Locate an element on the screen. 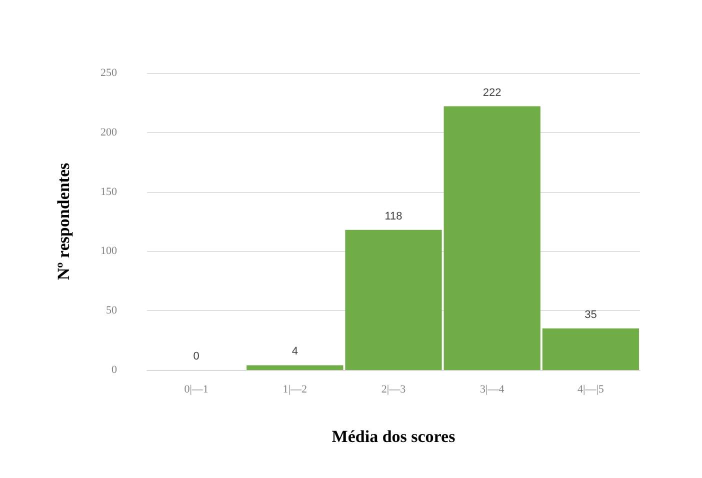 Image resolution: width=702 pixels, height=478 pixels. data-label: 35 is located at coordinates (590, 314).